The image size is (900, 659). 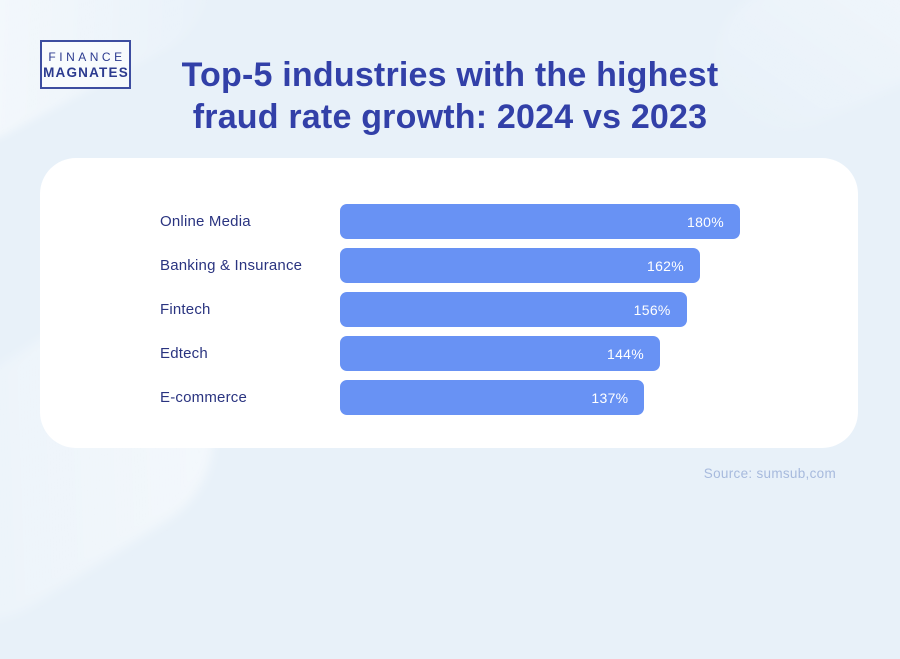 What do you see at coordinates (769, 473) in the screenshot?
I see `source-credit: Source: sumsub,com` at bounding box center [769, 473].